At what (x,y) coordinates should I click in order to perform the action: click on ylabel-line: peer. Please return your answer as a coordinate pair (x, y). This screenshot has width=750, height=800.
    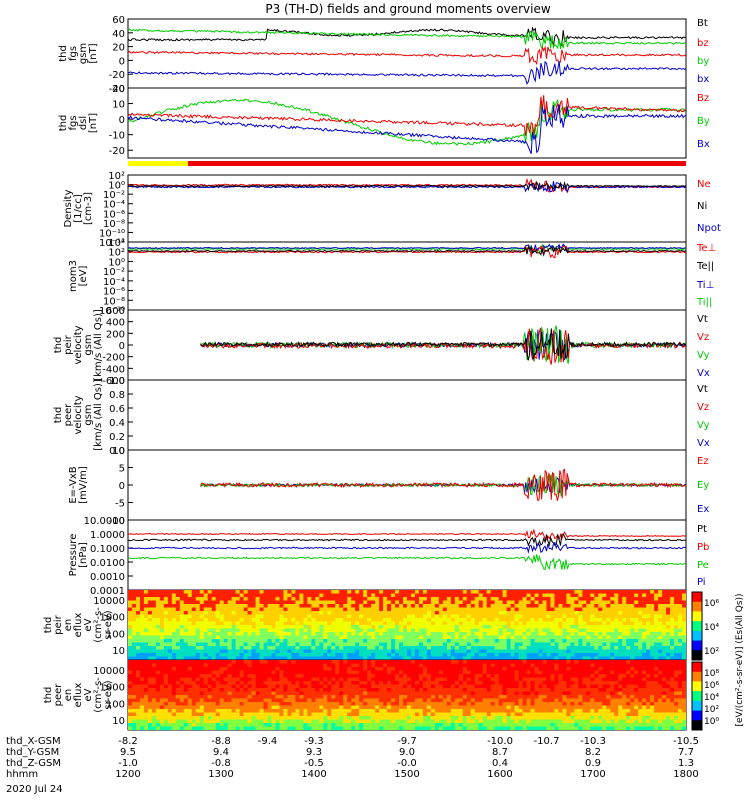
    Looking at the image, I should click on (58, 695).